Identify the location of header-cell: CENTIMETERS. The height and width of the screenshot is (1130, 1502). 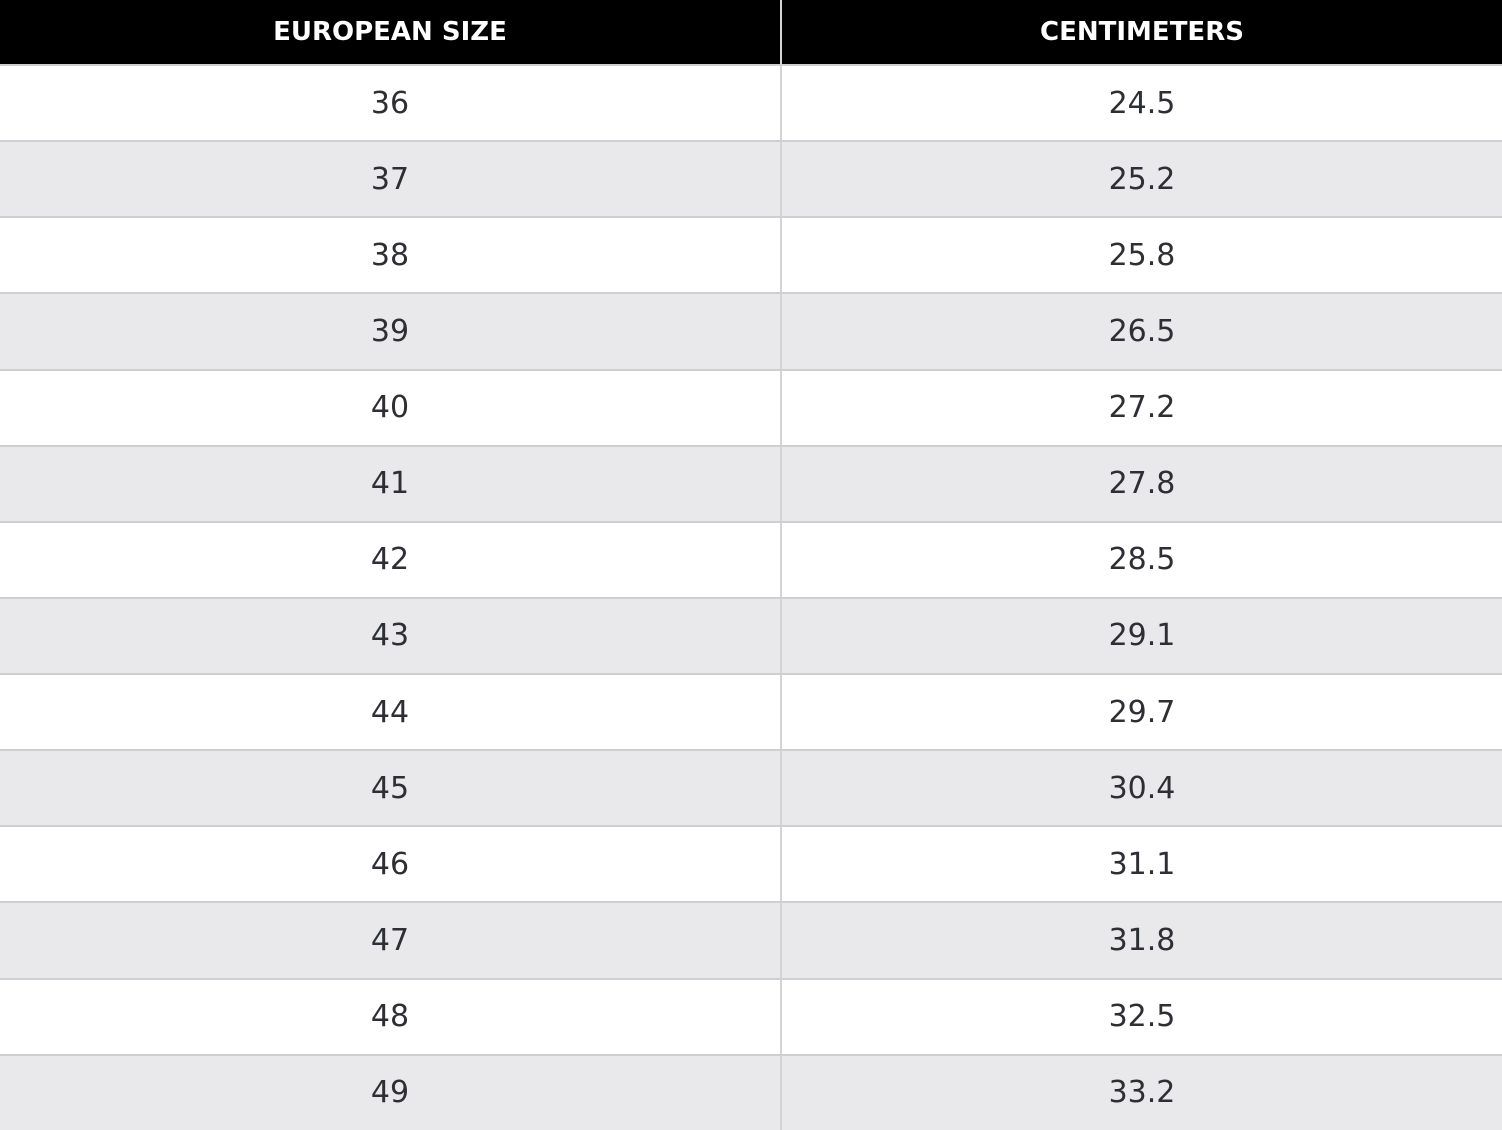
(1142, 32).